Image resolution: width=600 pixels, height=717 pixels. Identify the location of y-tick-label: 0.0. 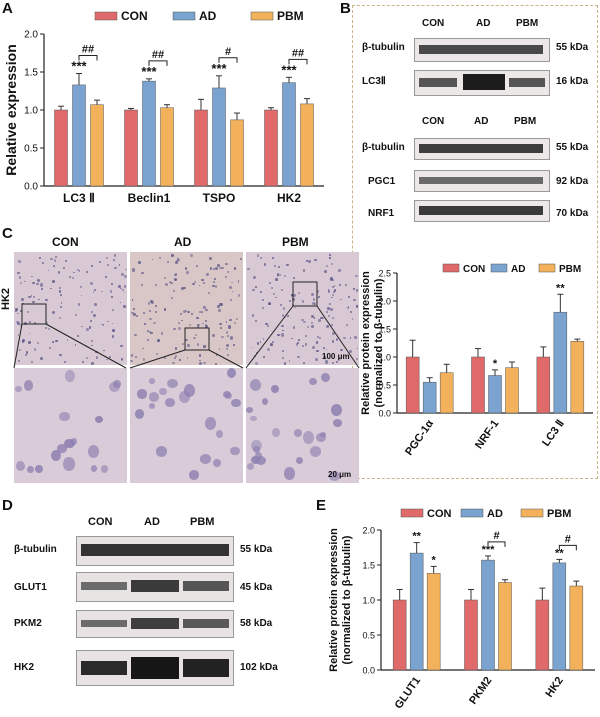
(368, 671).